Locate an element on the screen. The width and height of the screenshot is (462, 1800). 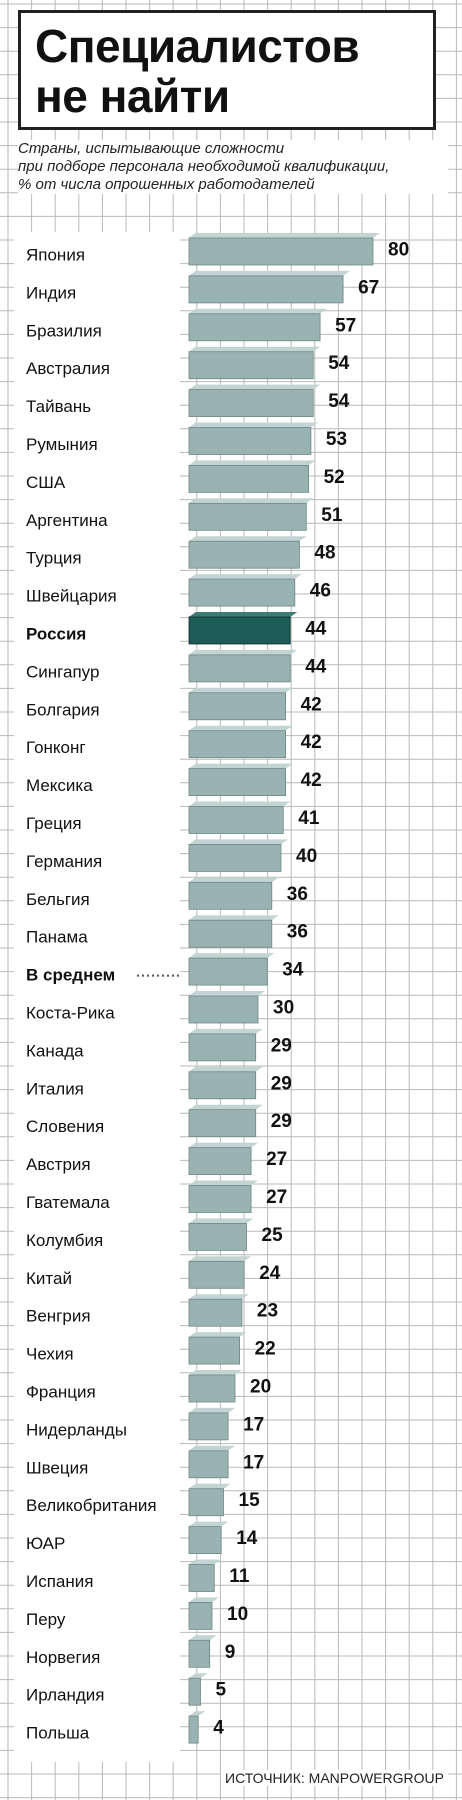
source-note: ИСТОЧНИК: MANPOWERGROUP is located at coordinates (334, 1778).